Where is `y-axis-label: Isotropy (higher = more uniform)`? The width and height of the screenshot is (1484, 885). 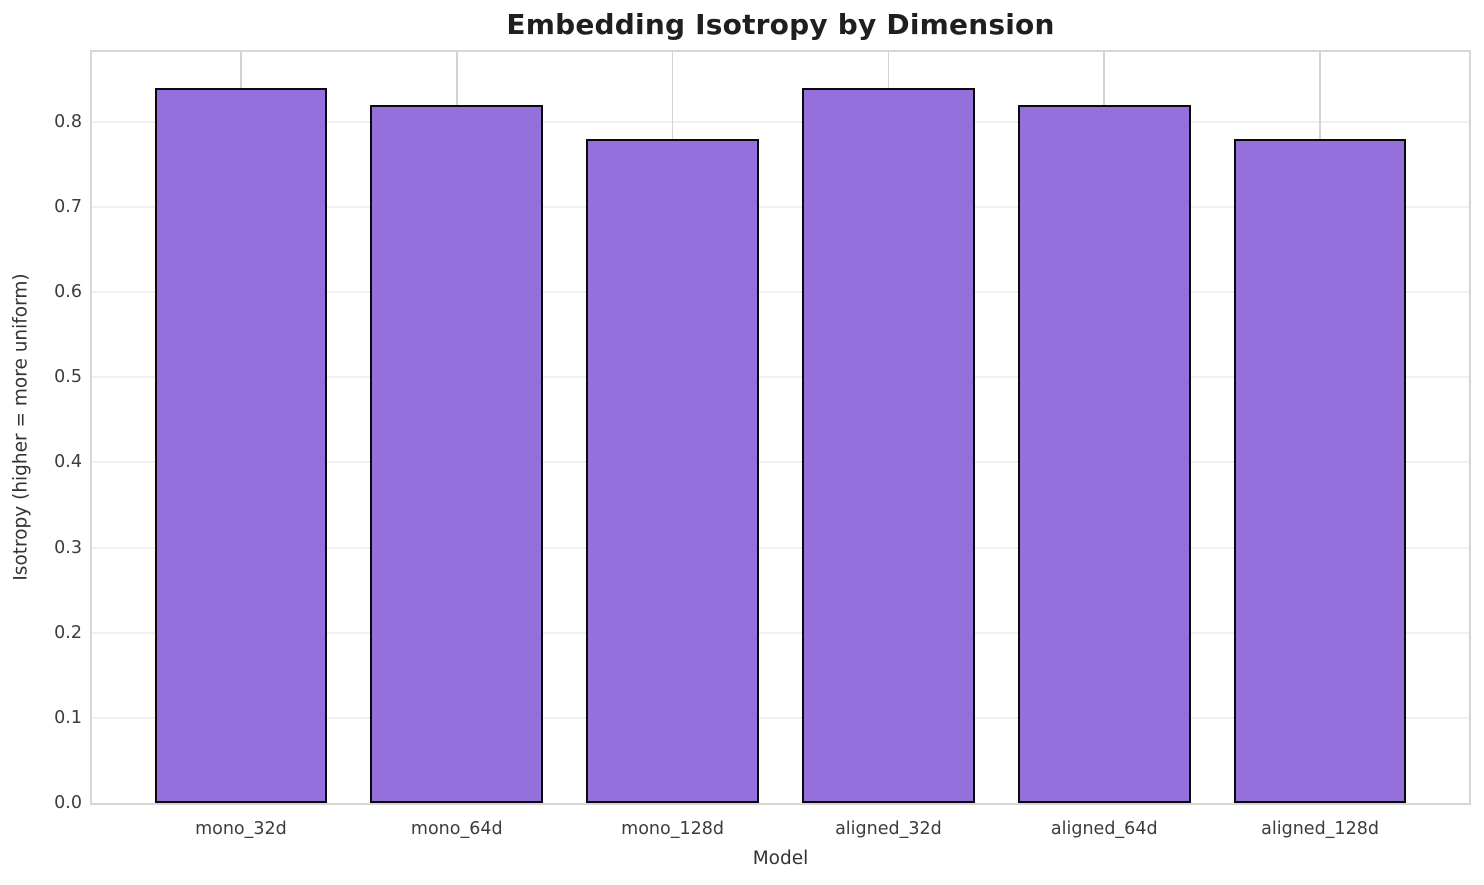 y-axis-label: Isotropy (higher = more uniform) is located at coordinates (21, 427).